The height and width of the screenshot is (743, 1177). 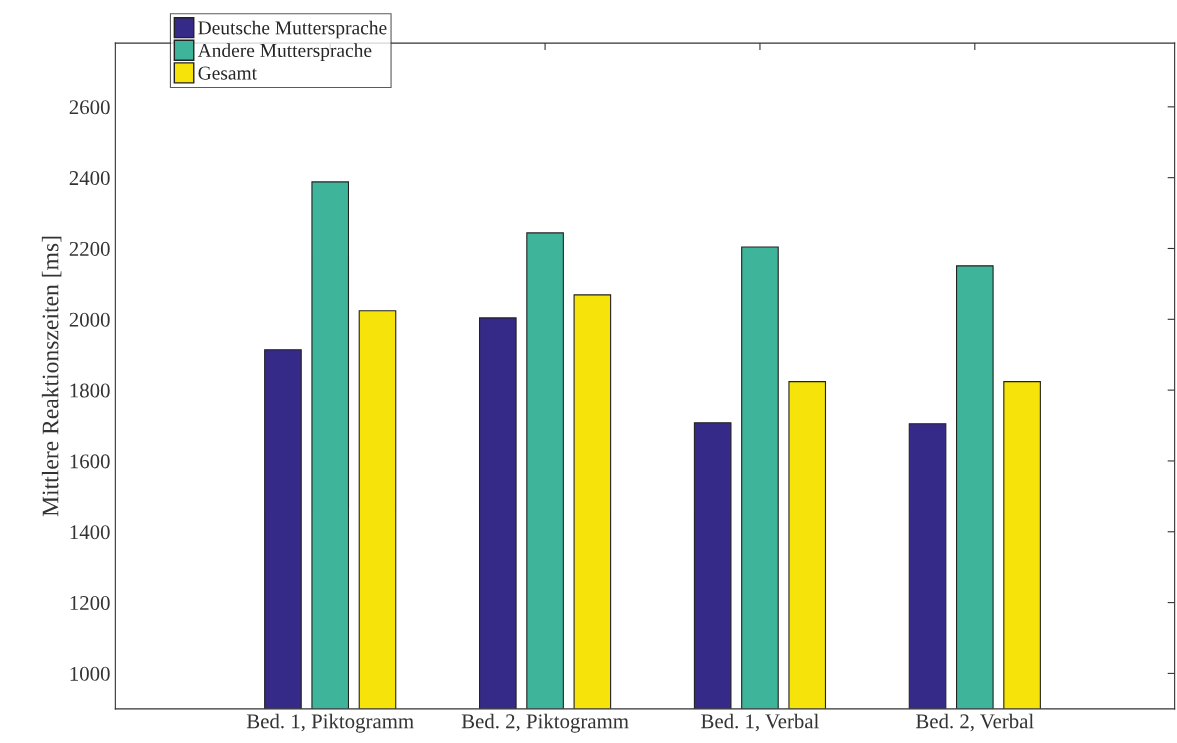 I want to click on y-tick-label: 2400, so click(x=89, y=178).